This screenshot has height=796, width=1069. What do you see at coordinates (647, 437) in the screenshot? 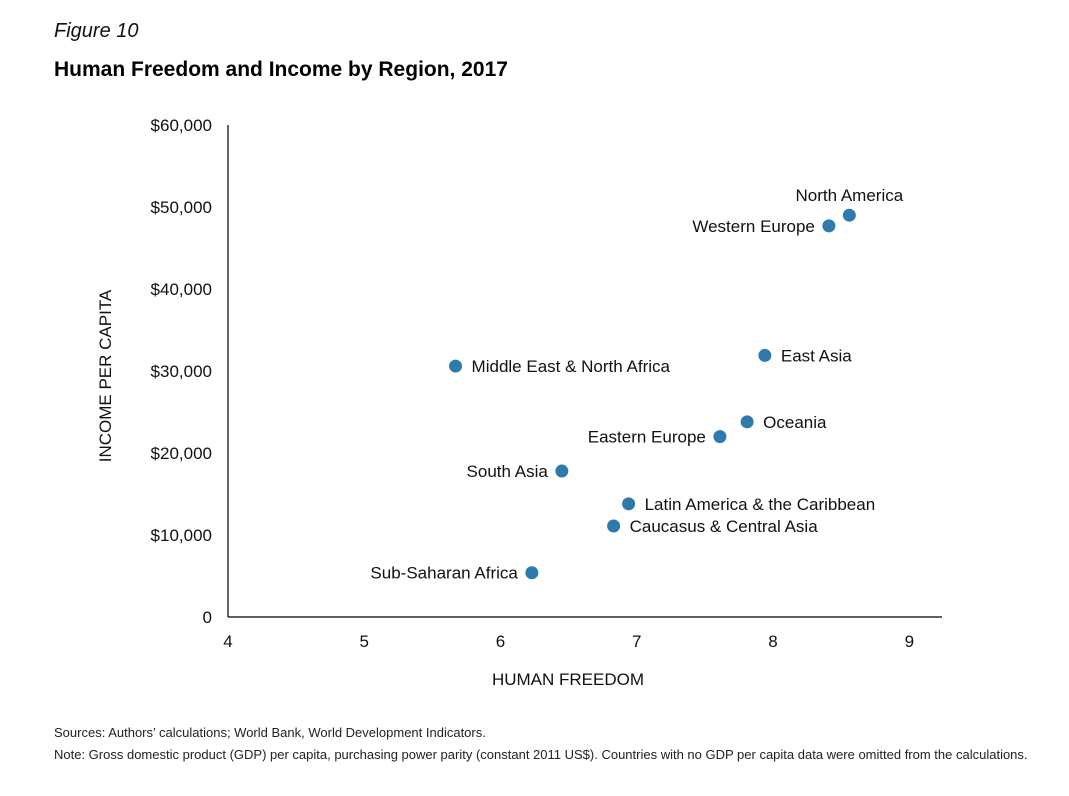
I see `data-point-label: Eastern Europe` at bounding box center [647, 437].